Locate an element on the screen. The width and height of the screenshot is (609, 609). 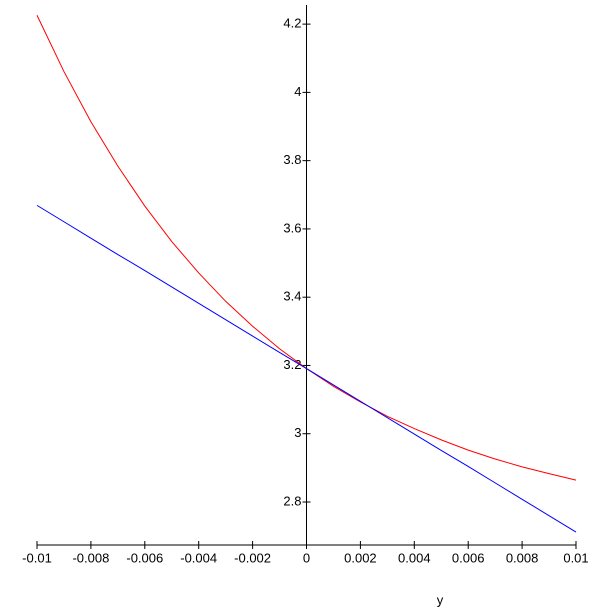
y-tick-label: 3 is located at coordinates (297, 432).